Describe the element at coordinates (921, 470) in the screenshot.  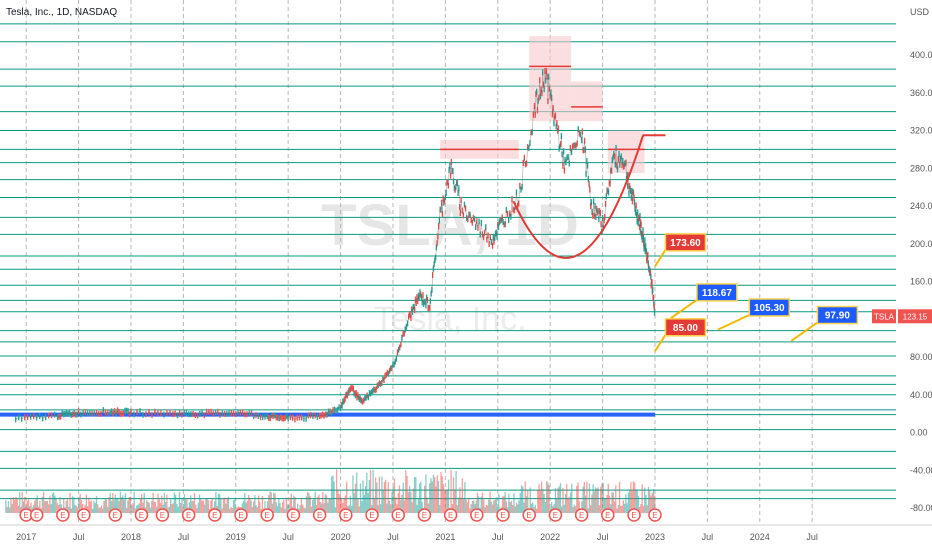
I see `y-tick-label: -40.00` at that location.